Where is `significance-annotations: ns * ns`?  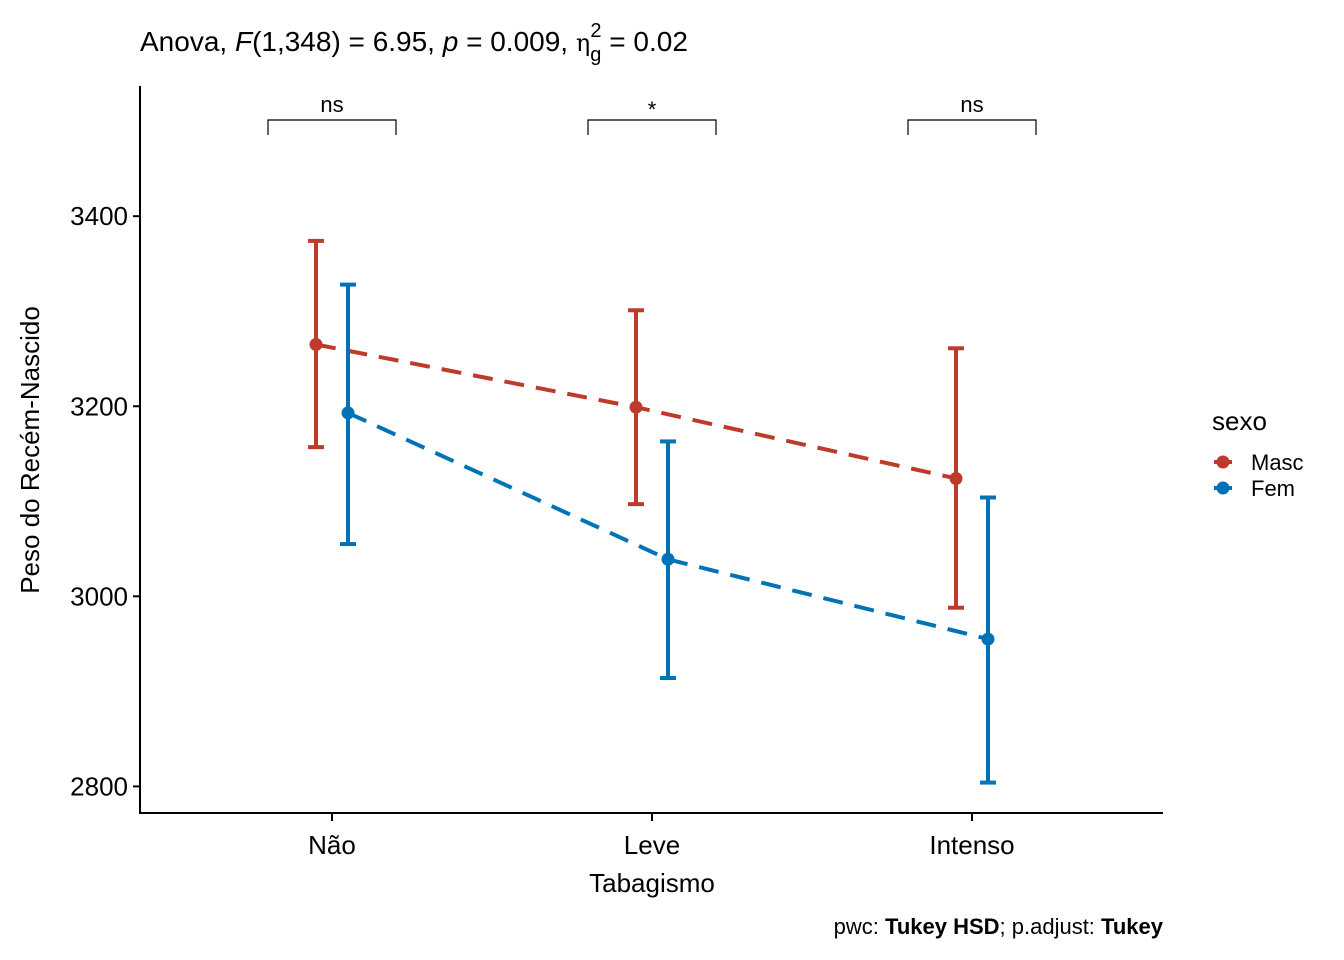
significance-annotations: ns * ns is located at coordinates (652, 113).